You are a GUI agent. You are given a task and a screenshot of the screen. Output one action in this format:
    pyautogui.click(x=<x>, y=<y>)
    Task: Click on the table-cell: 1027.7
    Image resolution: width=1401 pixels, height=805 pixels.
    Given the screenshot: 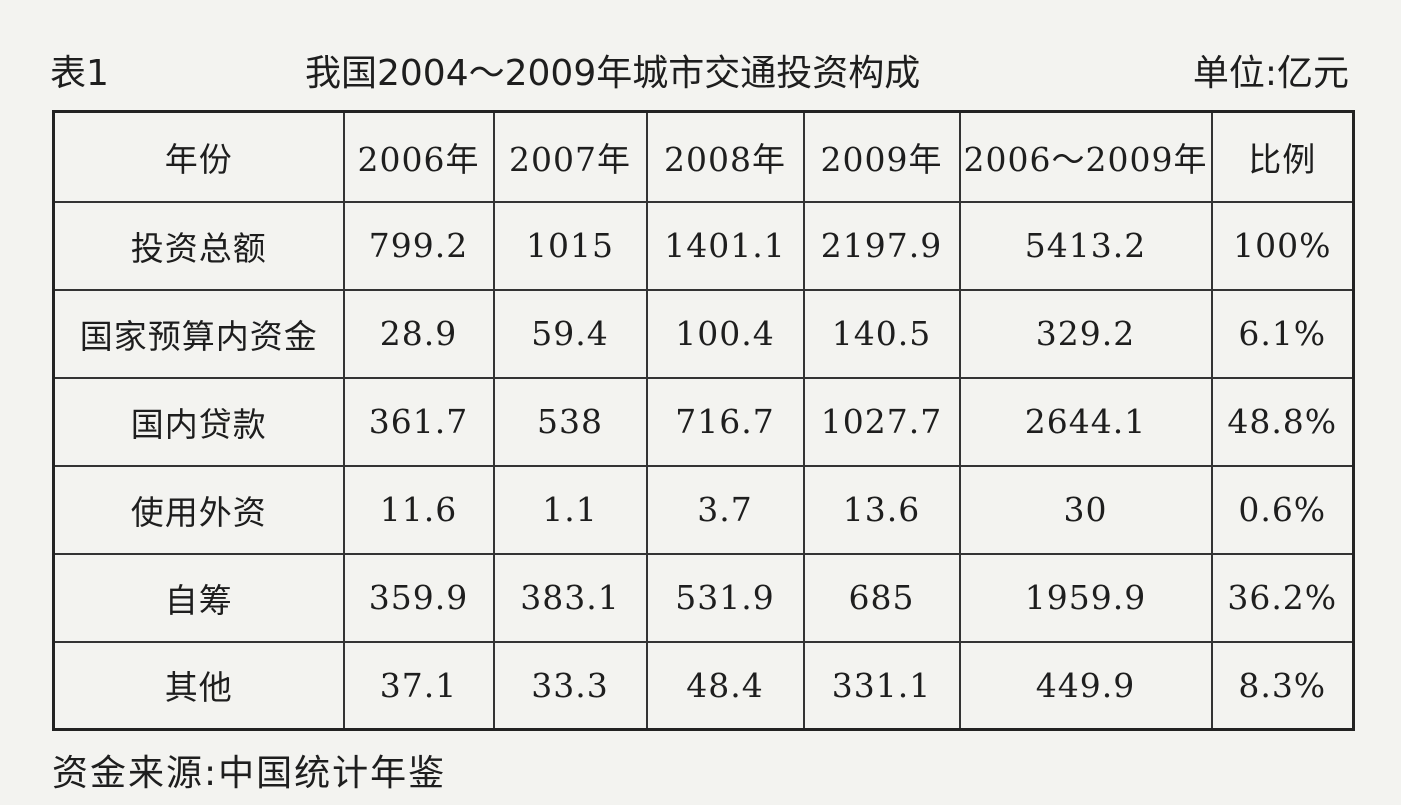 What is the action you would take?
    pyautogui.click(x=881, y=421)
    